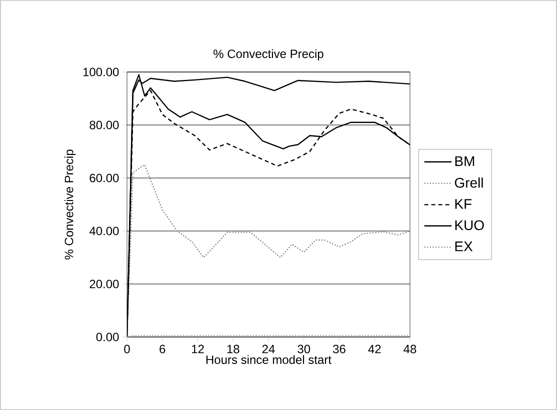  What do you see at coordinates (127, 349) in the screenshot?
I see `x-tick-label: 0` at bounding box center [127, 349].